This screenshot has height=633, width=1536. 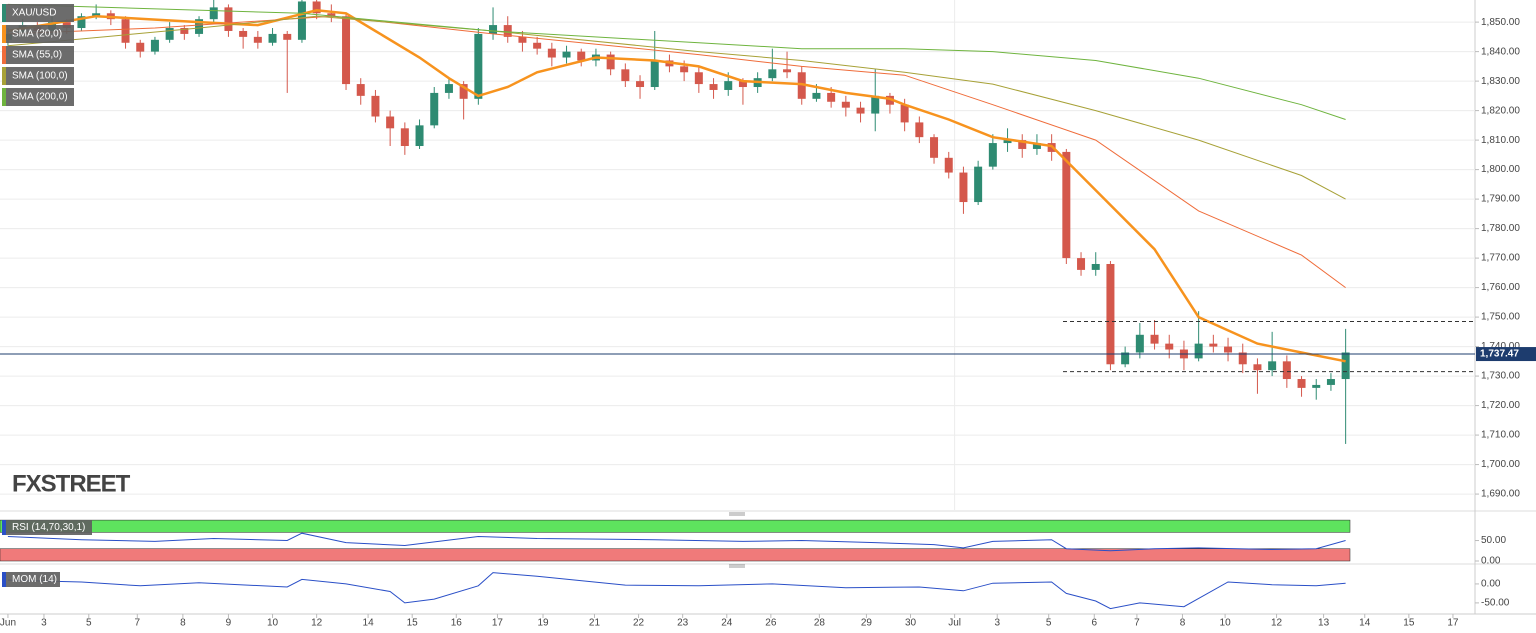 I want to click on y-tick-label: 1,810.00, so click(x=1500, y=140).